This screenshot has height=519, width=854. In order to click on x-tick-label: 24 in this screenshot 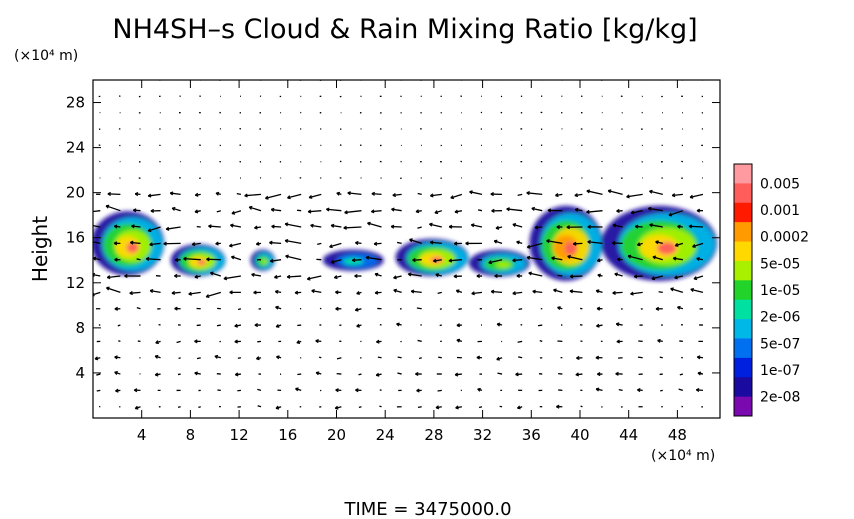, I will do `click(385, 435)`.